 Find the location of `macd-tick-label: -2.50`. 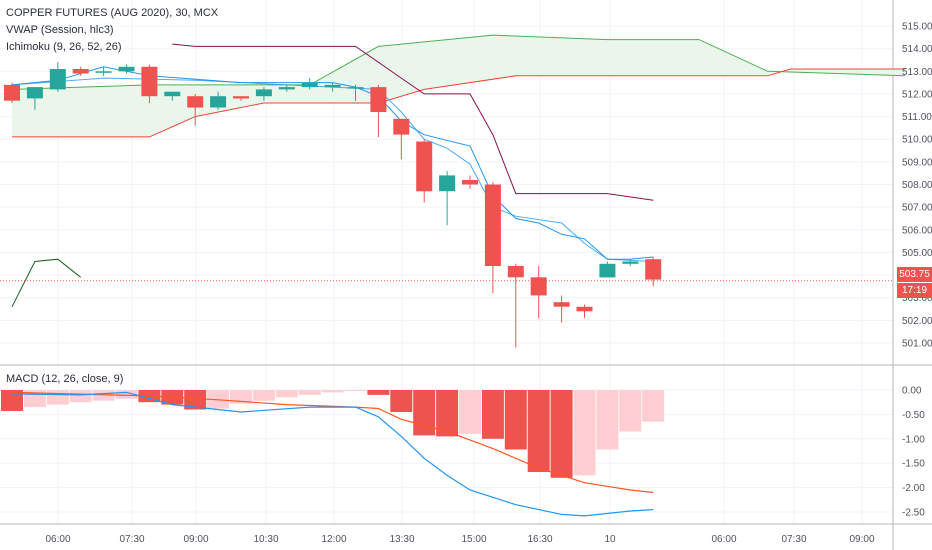

macd-tick-label: -2.50 is located at coordinates (913, 513).